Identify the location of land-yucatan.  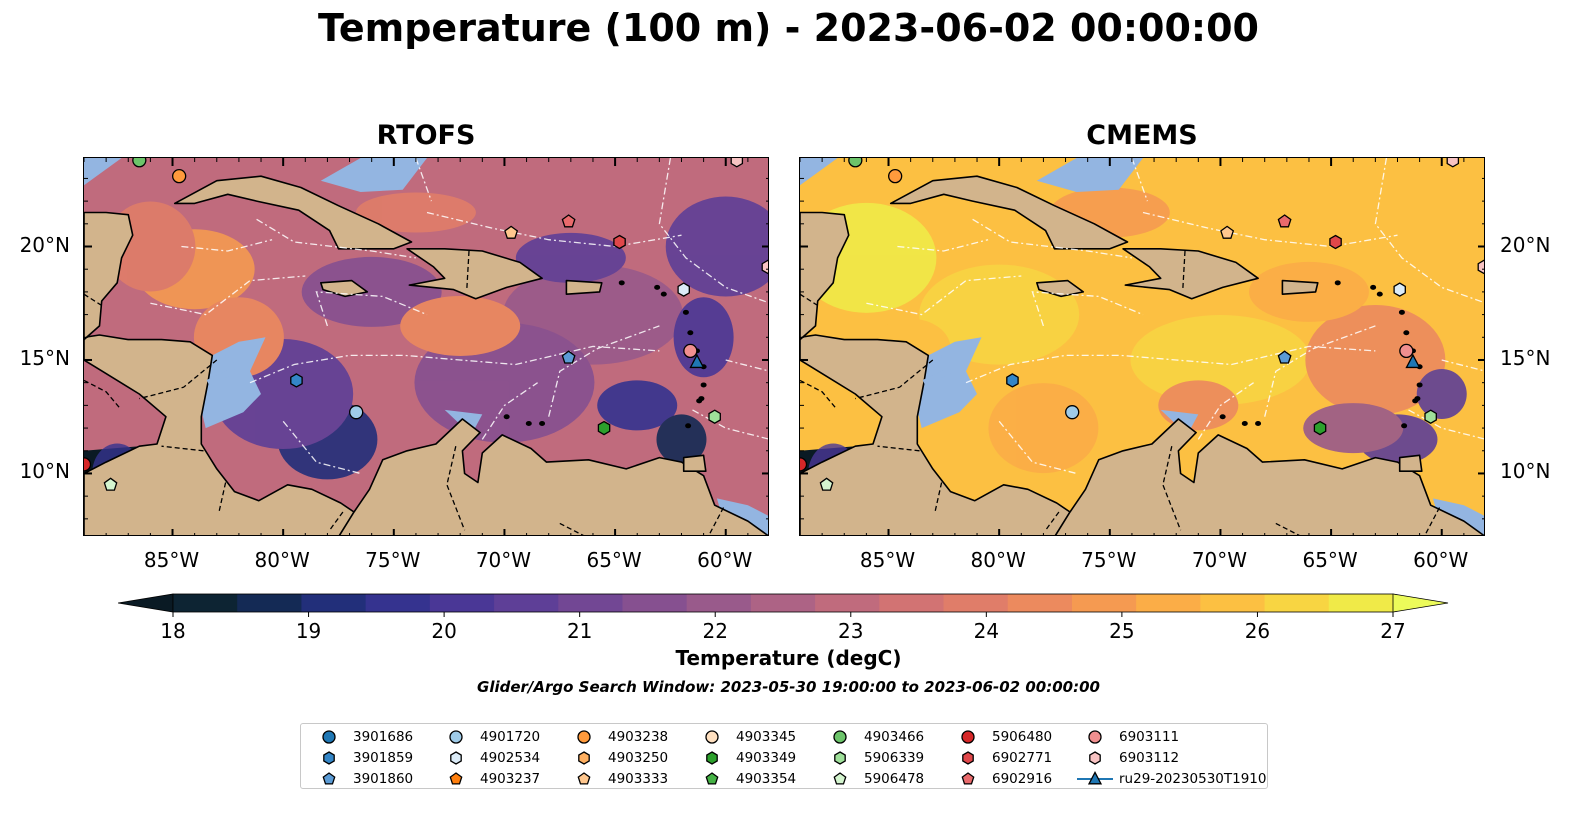
(825, 276).